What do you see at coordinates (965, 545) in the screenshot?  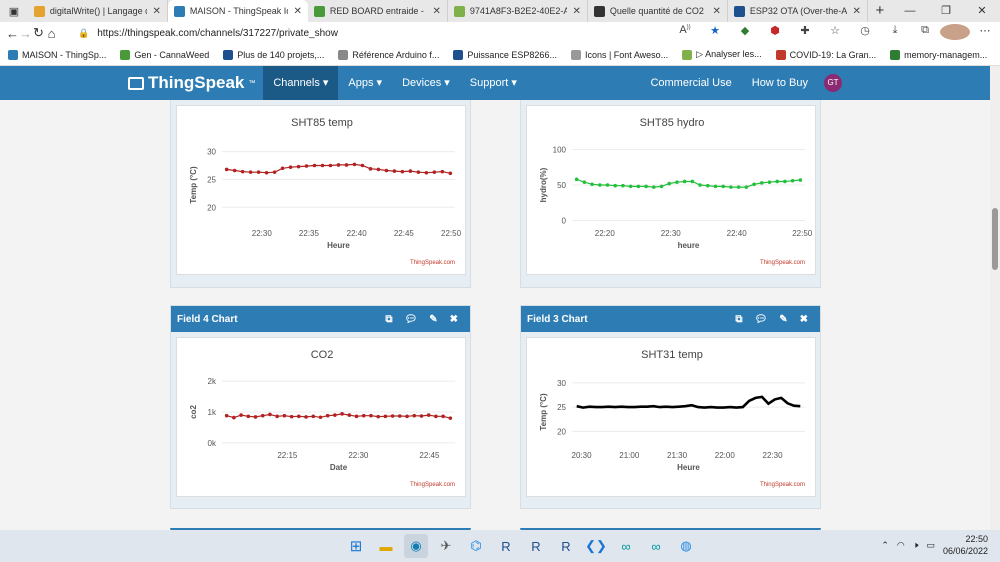 I see `clock: 22:50 06/06/2022` at bounding box center [965, 545].